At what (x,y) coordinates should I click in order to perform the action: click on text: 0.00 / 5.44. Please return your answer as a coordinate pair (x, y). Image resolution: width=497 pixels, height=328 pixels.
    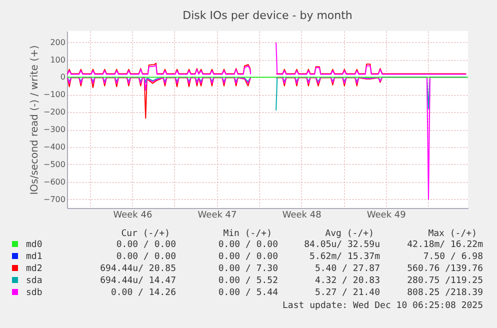
    Looking at the image, I should click on (248, 293).